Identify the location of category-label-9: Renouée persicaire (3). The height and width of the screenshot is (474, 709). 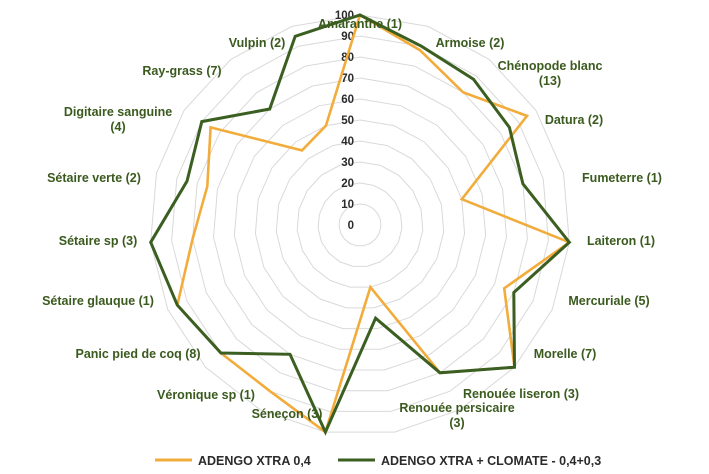
(456, 415).